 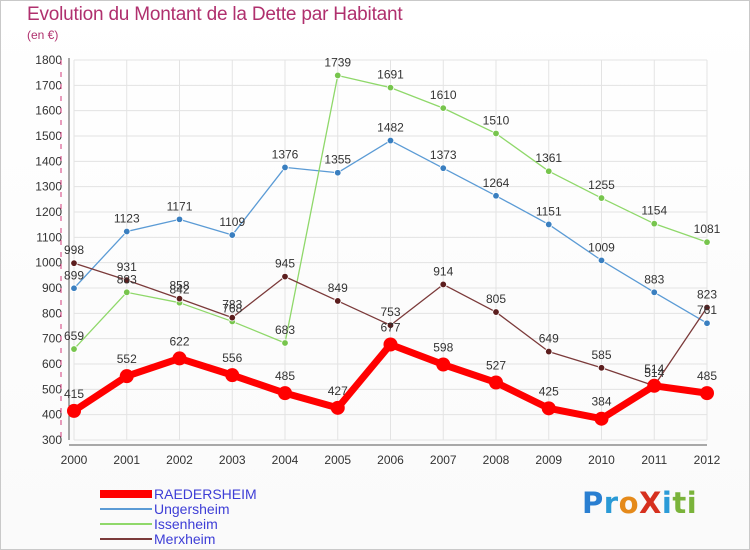 What do you see at coordinates (496, 460) in the screenshot?
I see `x-tick-label: 2008` at bounding box center [496, 460].